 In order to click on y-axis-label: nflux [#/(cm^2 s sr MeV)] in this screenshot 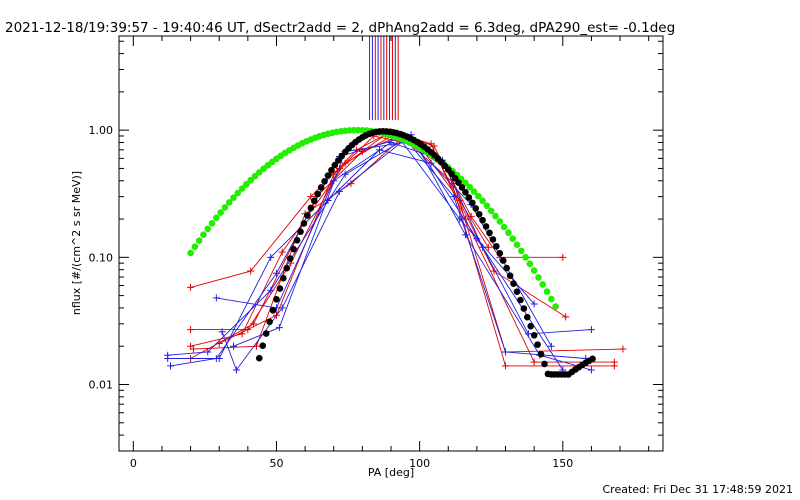, I will do `click(76, 243)`.